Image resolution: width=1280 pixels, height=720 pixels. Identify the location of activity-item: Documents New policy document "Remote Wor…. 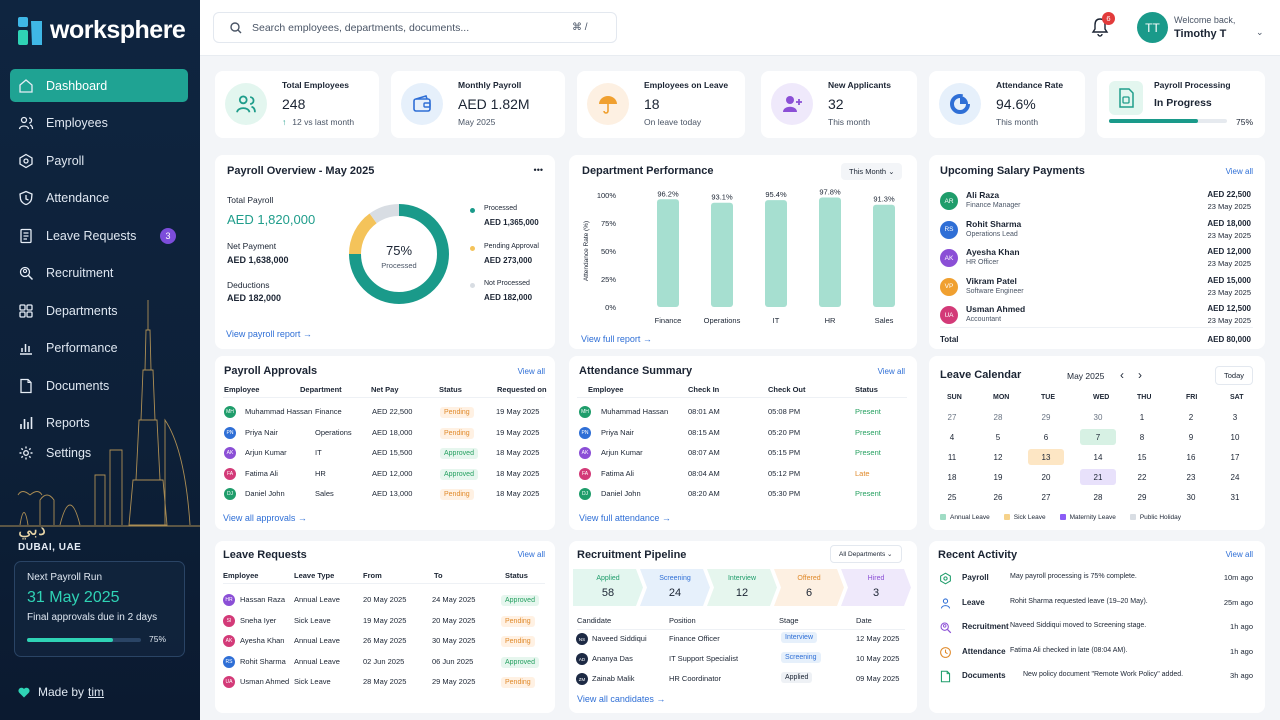
(1097, 680).